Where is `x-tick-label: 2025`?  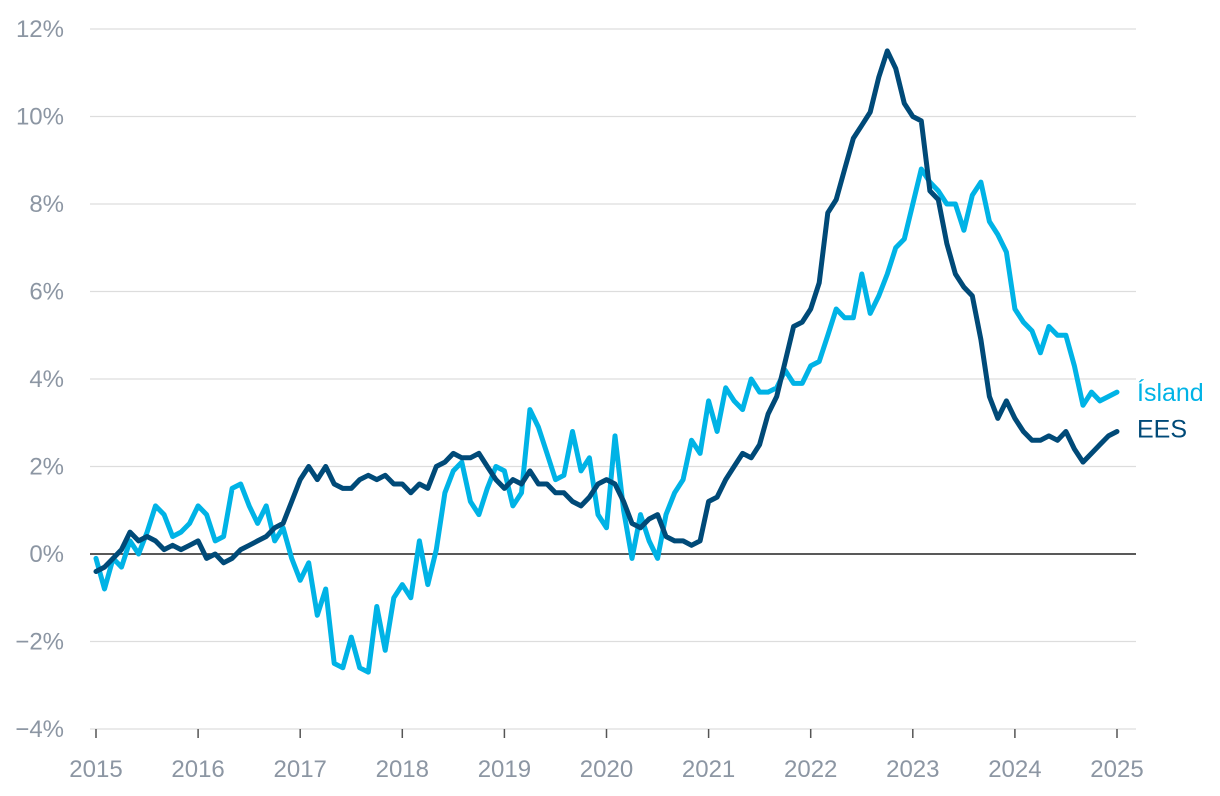
x-tick-label: 2025 is located at coordinates (1116, 769).